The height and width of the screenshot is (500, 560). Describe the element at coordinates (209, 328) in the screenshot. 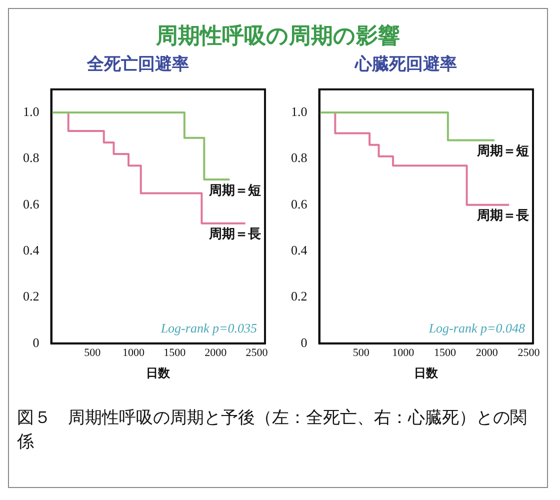

I see `annotation: Log-rank p=0.035` at that location.